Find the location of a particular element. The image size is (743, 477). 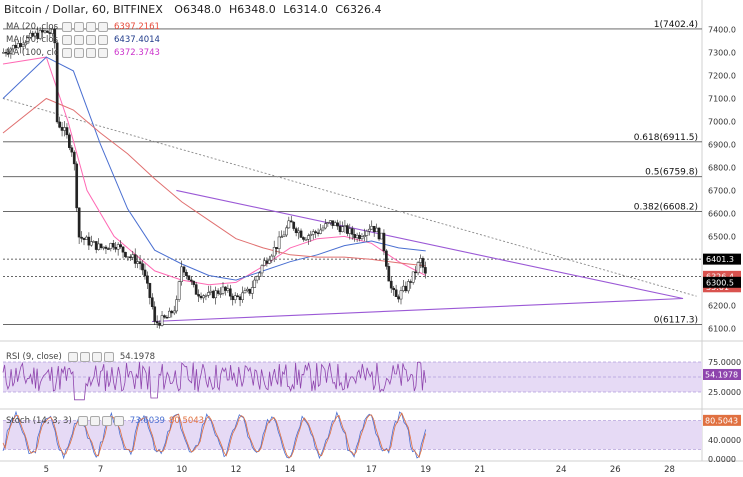

symbol-label: Bitcoin / Dollar, 60, BITFINEX is located at coordinates (83, 9).